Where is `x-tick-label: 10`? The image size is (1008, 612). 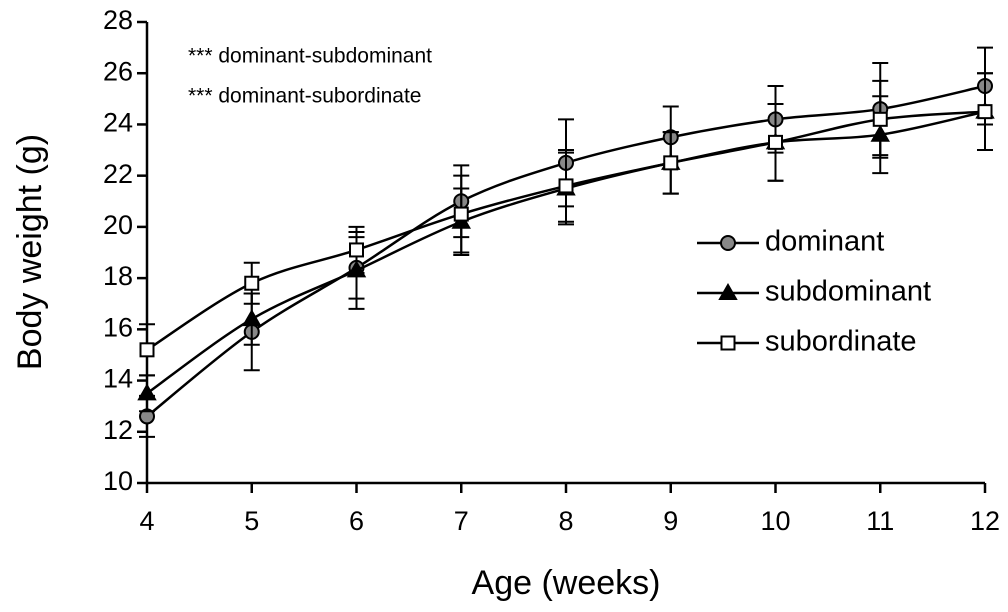
x-tick-label: 10 is located at coordinates (775, 521).